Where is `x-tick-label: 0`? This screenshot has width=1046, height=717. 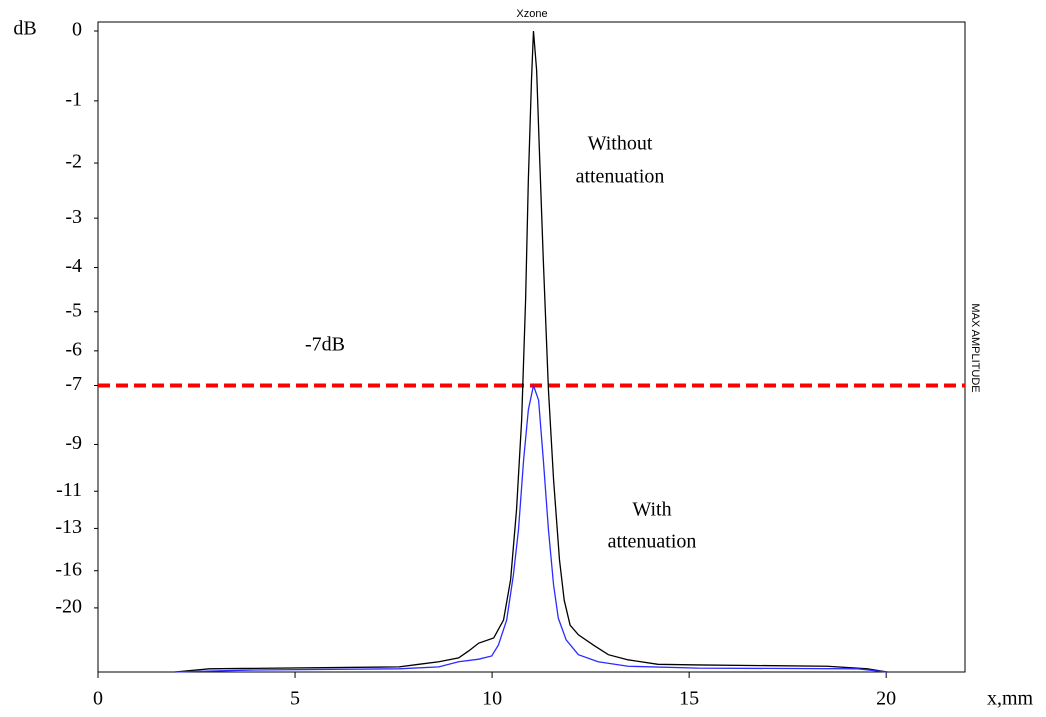
x-tick-label: 0 is located at coordinates (98, 699).